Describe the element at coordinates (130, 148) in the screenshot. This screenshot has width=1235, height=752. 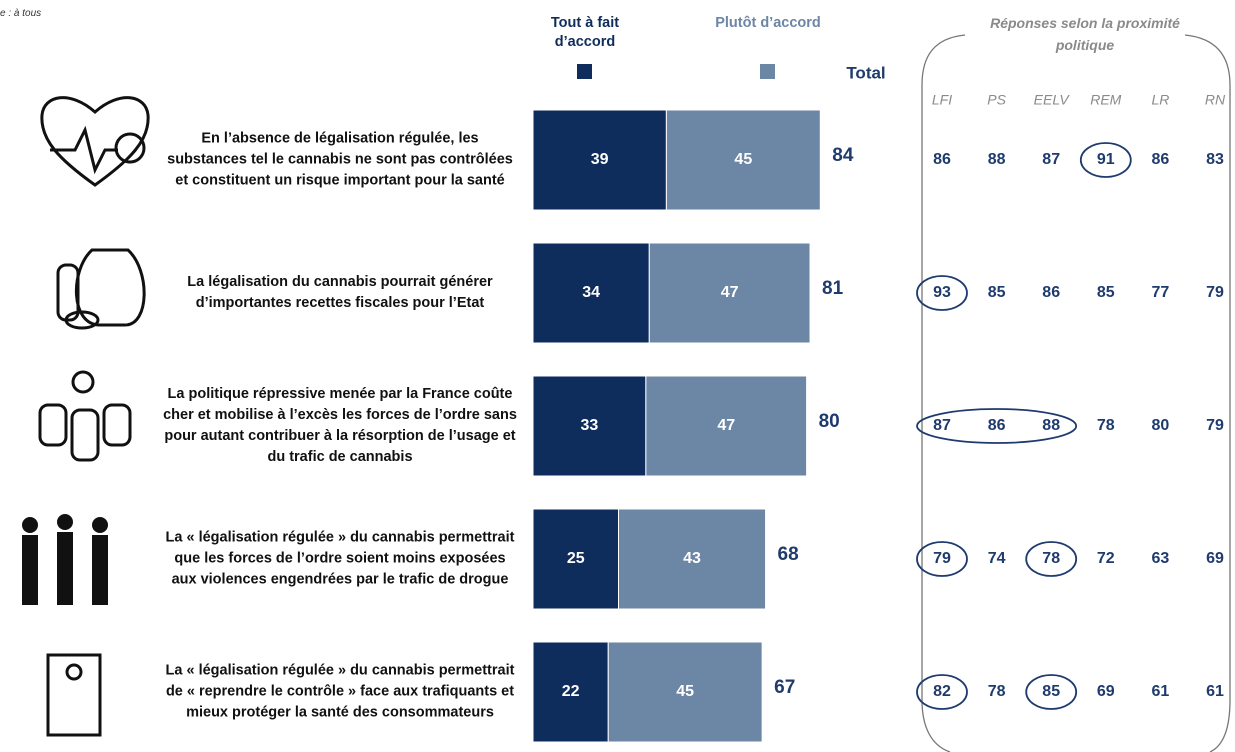
I see `plus-icon` at that location.